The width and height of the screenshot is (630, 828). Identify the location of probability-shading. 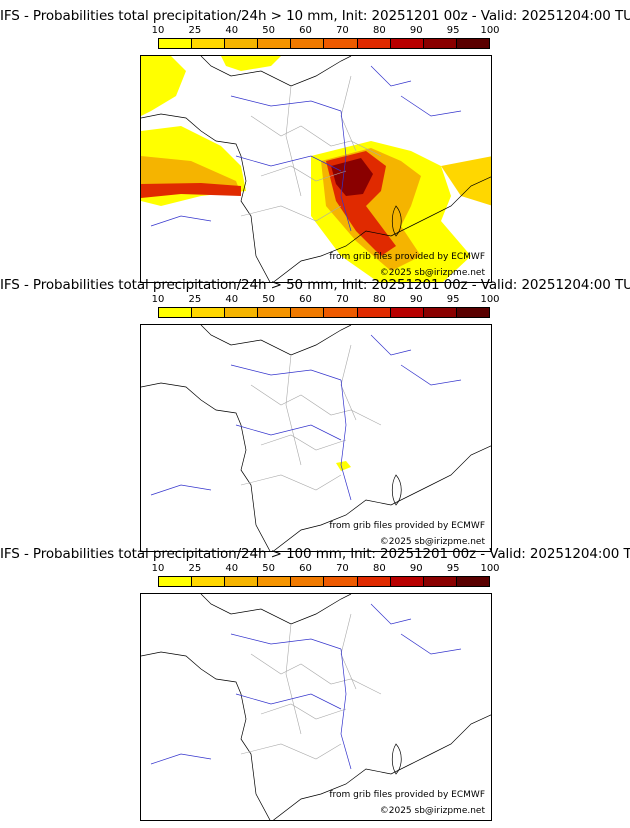
(343, 466).